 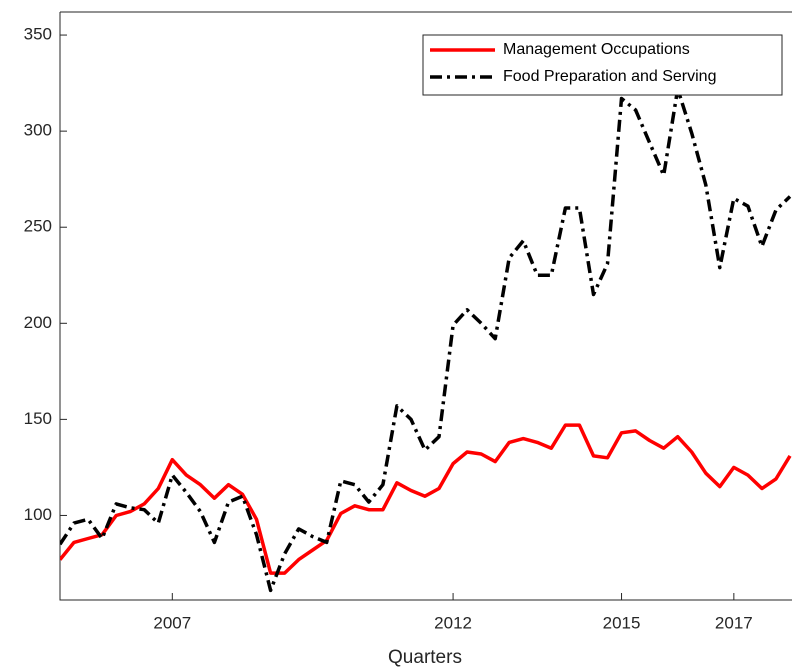 What do you see at coordinates (734, 622) in the screenshot?
I see `x-tick-label: 2017` at bounding box center [734, 622].